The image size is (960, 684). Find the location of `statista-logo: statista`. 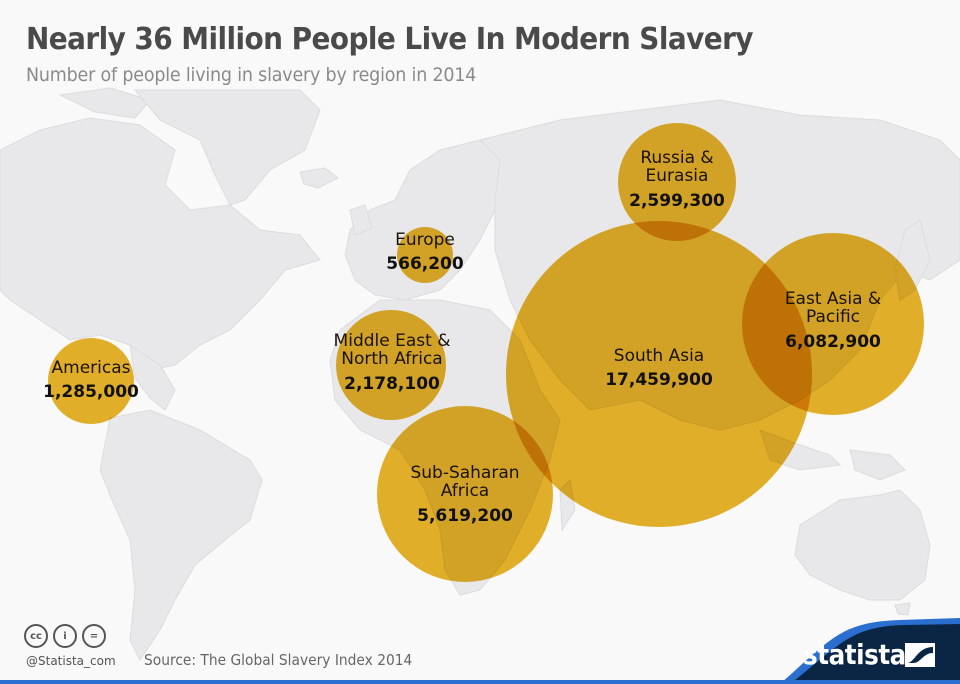

statista-logo: statista is located at coordinates (854, 654).